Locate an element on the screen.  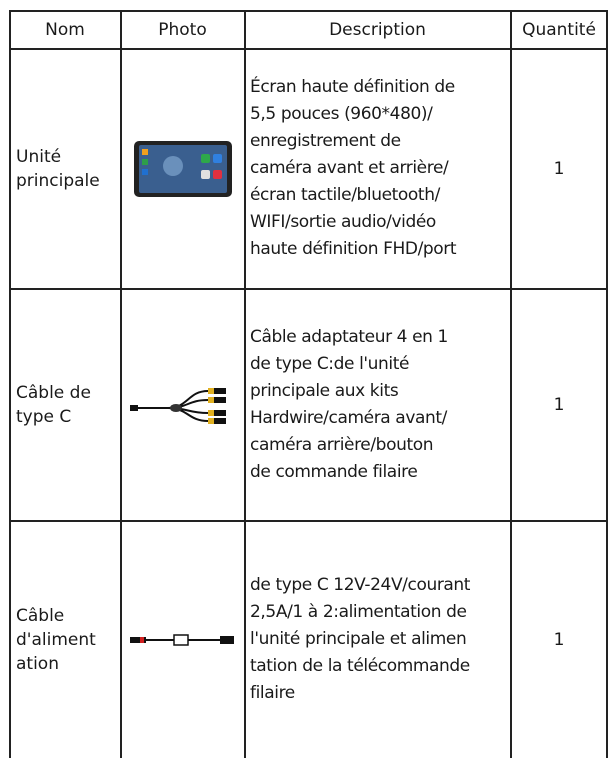
name-line: Câble de is located at coordinates (53, 392).